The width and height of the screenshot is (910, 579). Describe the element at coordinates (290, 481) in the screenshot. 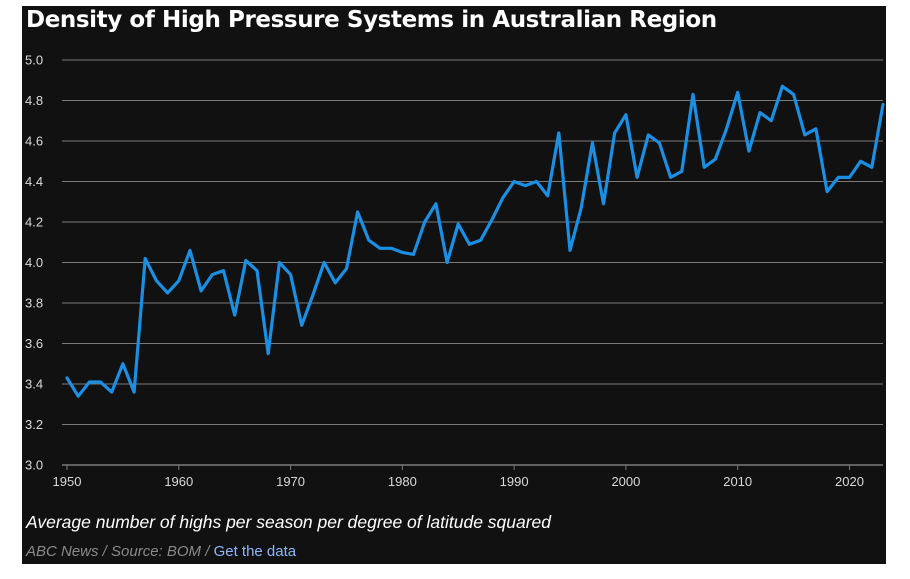

I see `x-tick-label: 1970` at that location.